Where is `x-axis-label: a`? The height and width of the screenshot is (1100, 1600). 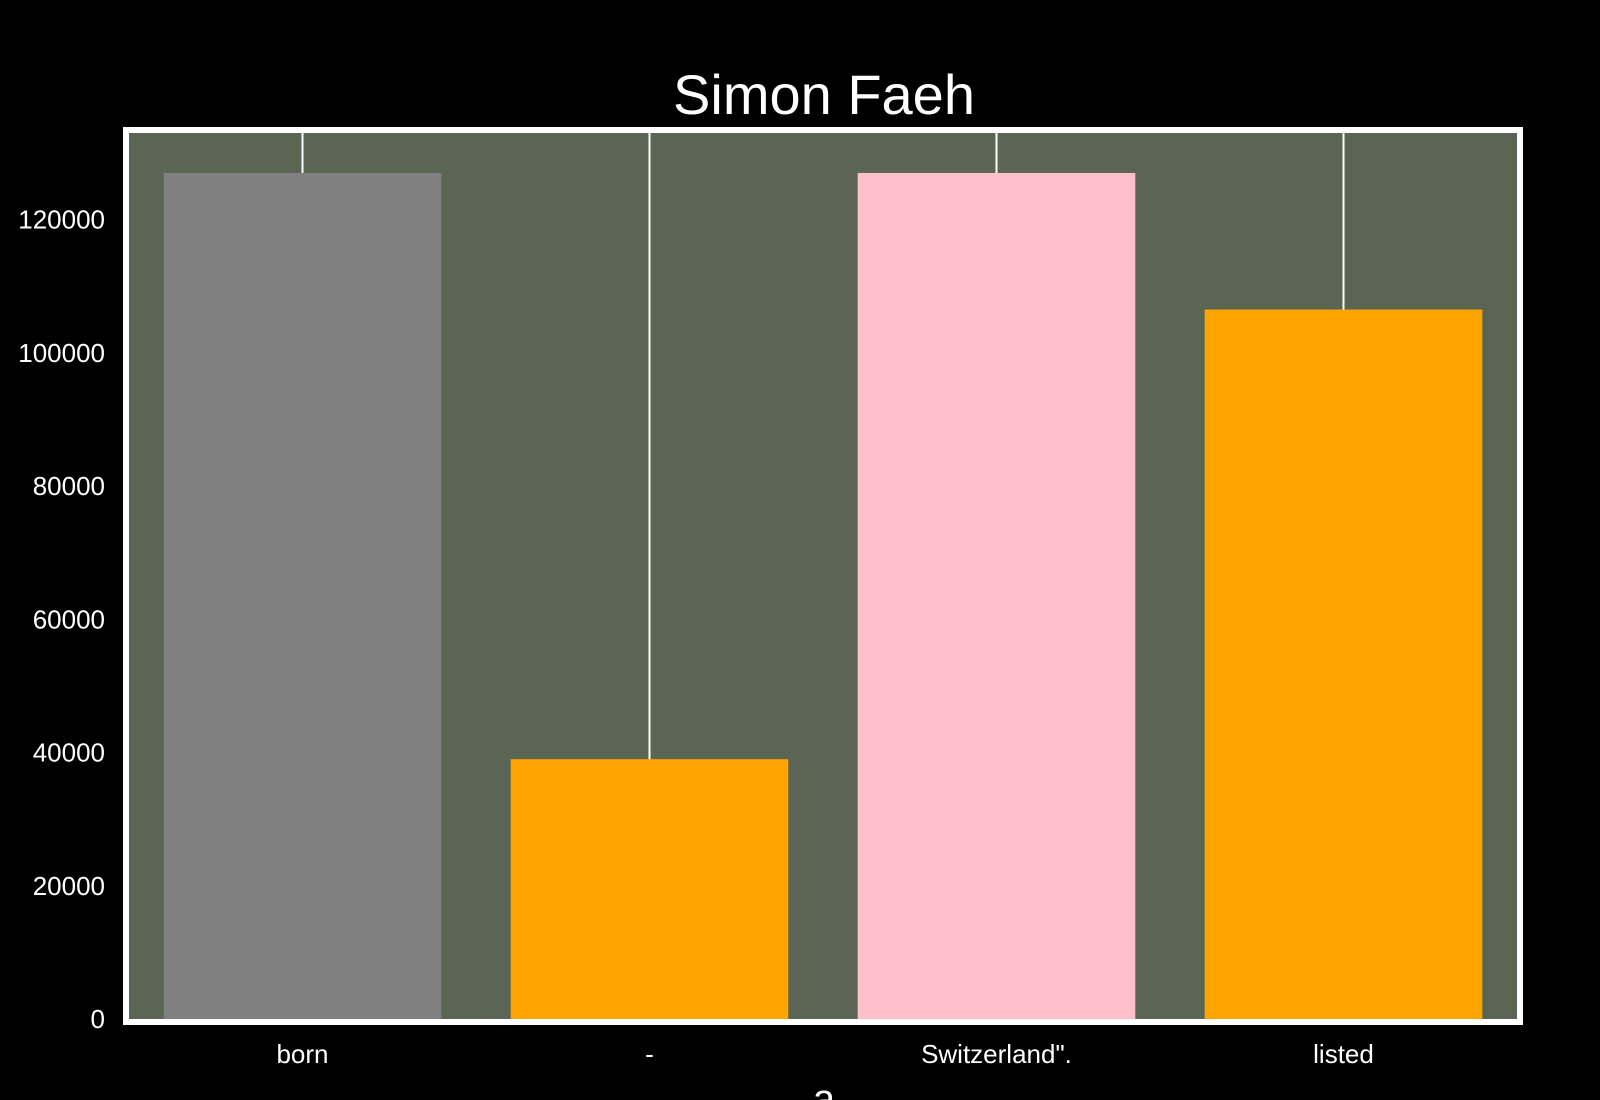
x-axis-label: a is located at coordinates (824, 1088).